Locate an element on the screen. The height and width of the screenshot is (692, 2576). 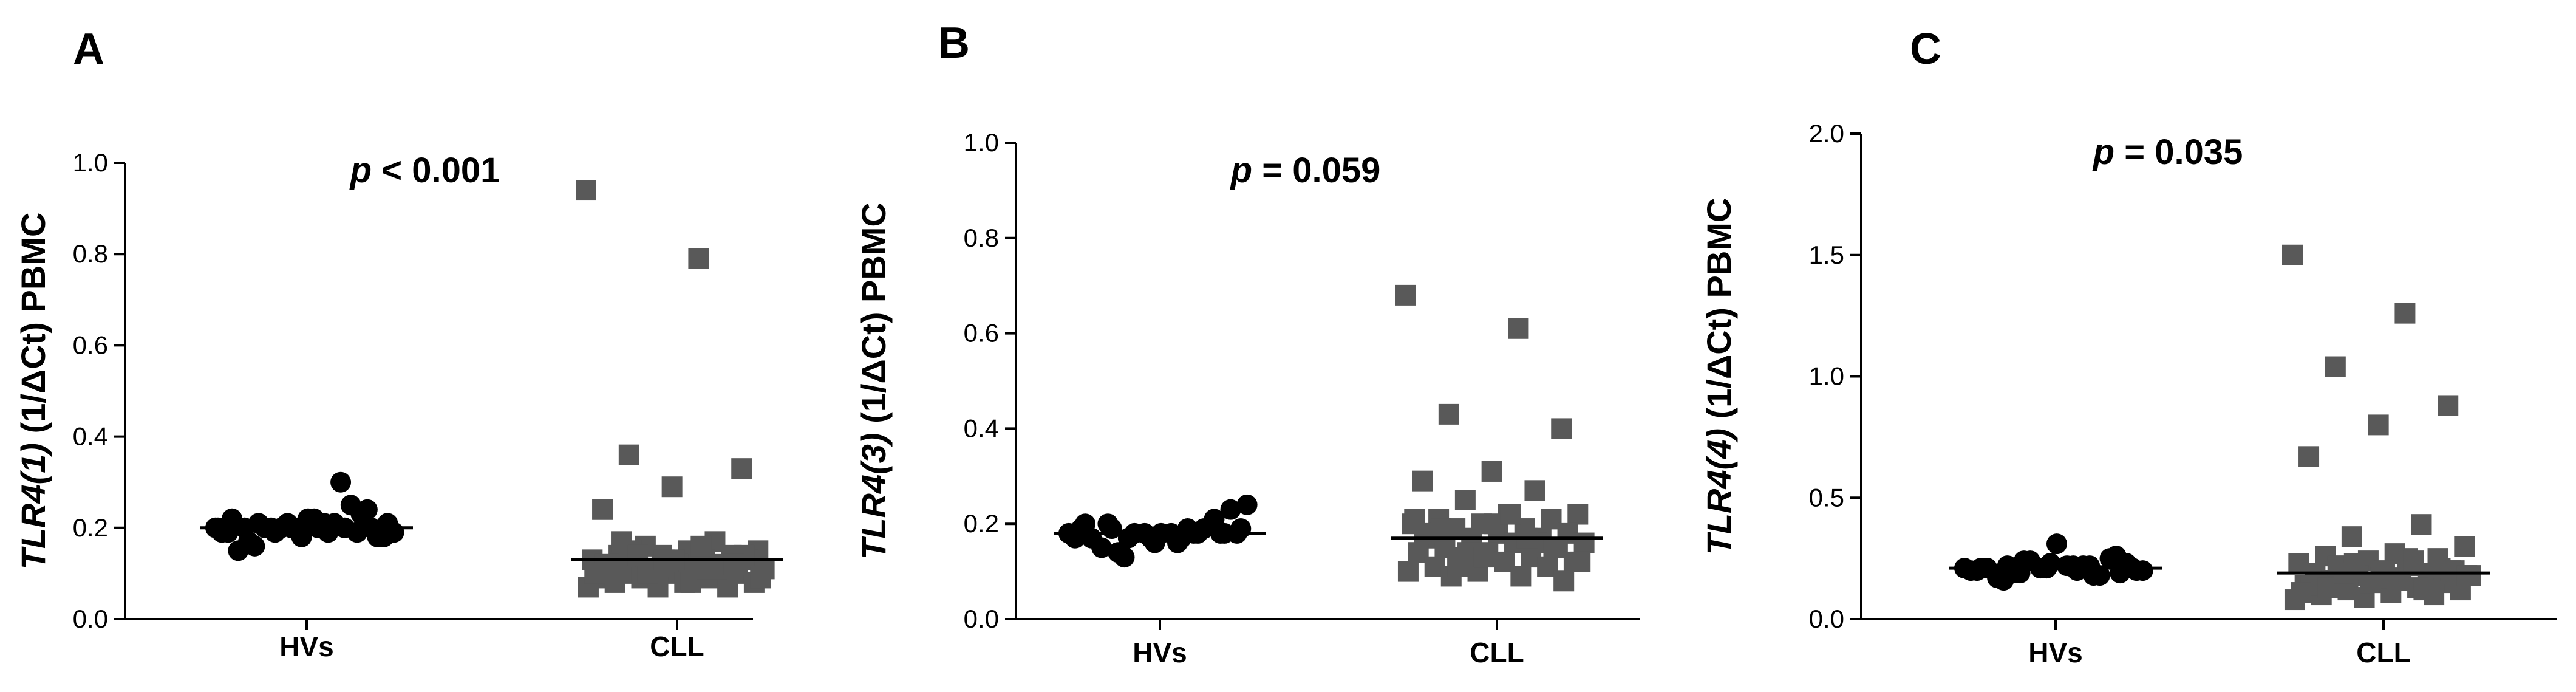
p-value: = 0.059 is located at coordinates (1316, 170).